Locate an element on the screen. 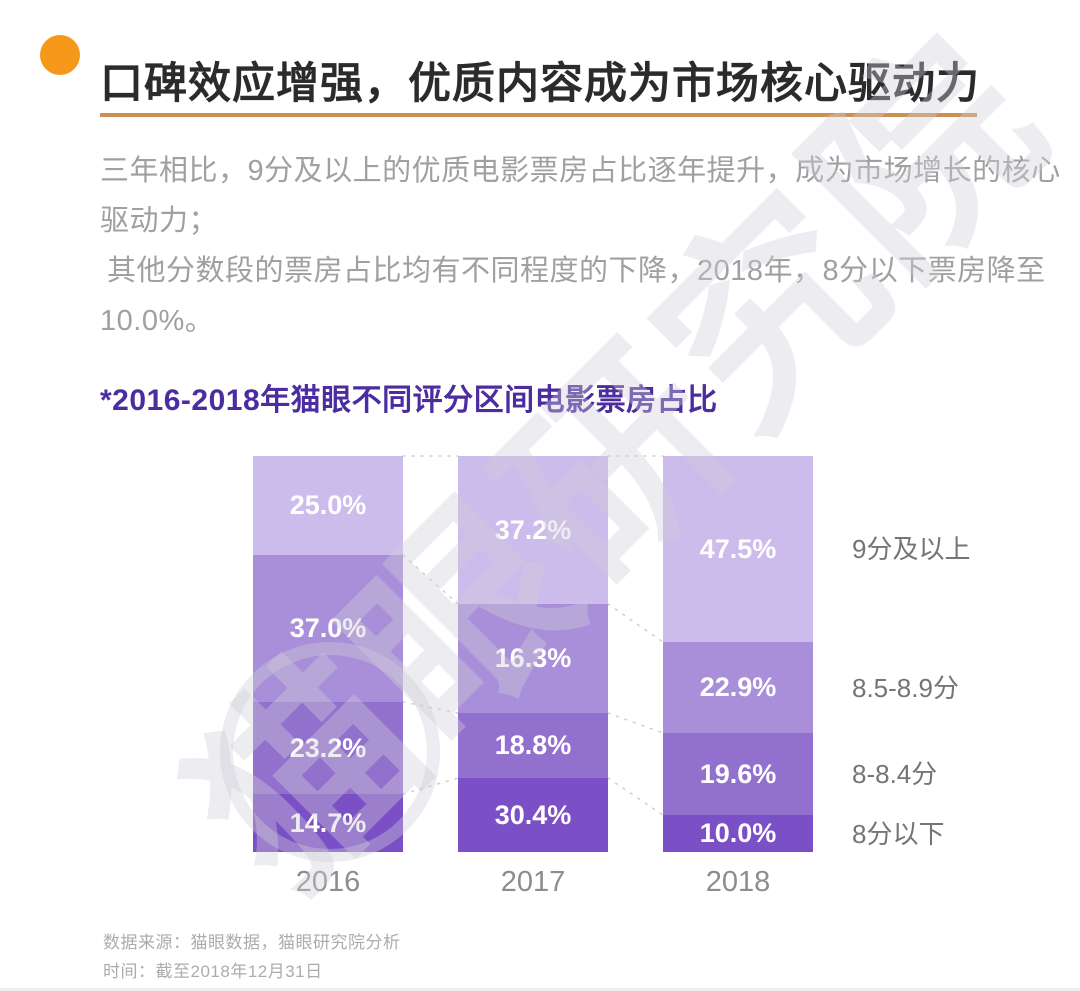 The height and width of the screenshot is (991, 1080). segment-value-label: 30.4% is located at coordinates (533, 814).